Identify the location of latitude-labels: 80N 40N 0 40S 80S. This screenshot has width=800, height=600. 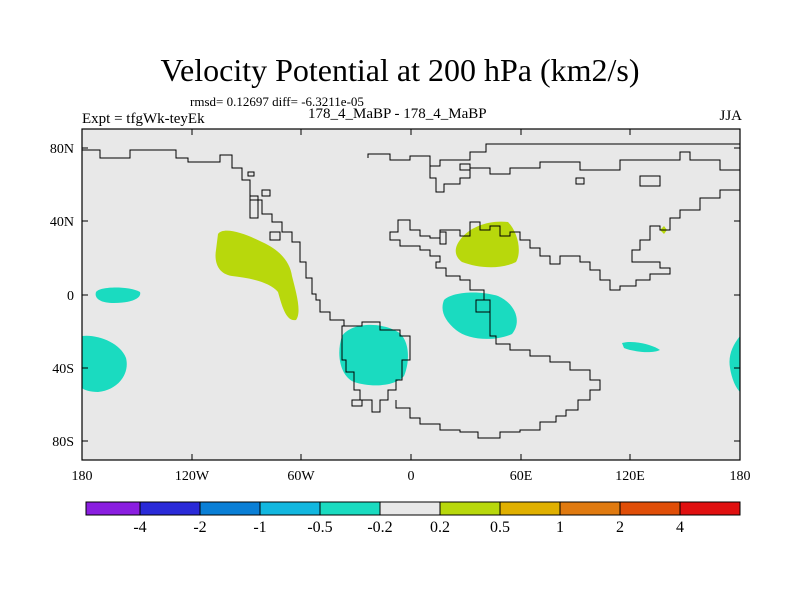
(62, 296).